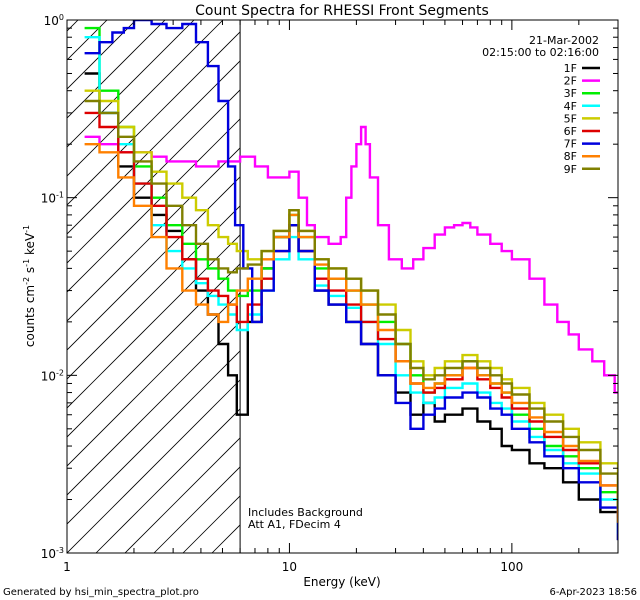 This screenshot has width=640, height=600. Describe the element at coordinates (30, 316) in the screenshot. I see `y-label-part-1: counts cm` at that location.